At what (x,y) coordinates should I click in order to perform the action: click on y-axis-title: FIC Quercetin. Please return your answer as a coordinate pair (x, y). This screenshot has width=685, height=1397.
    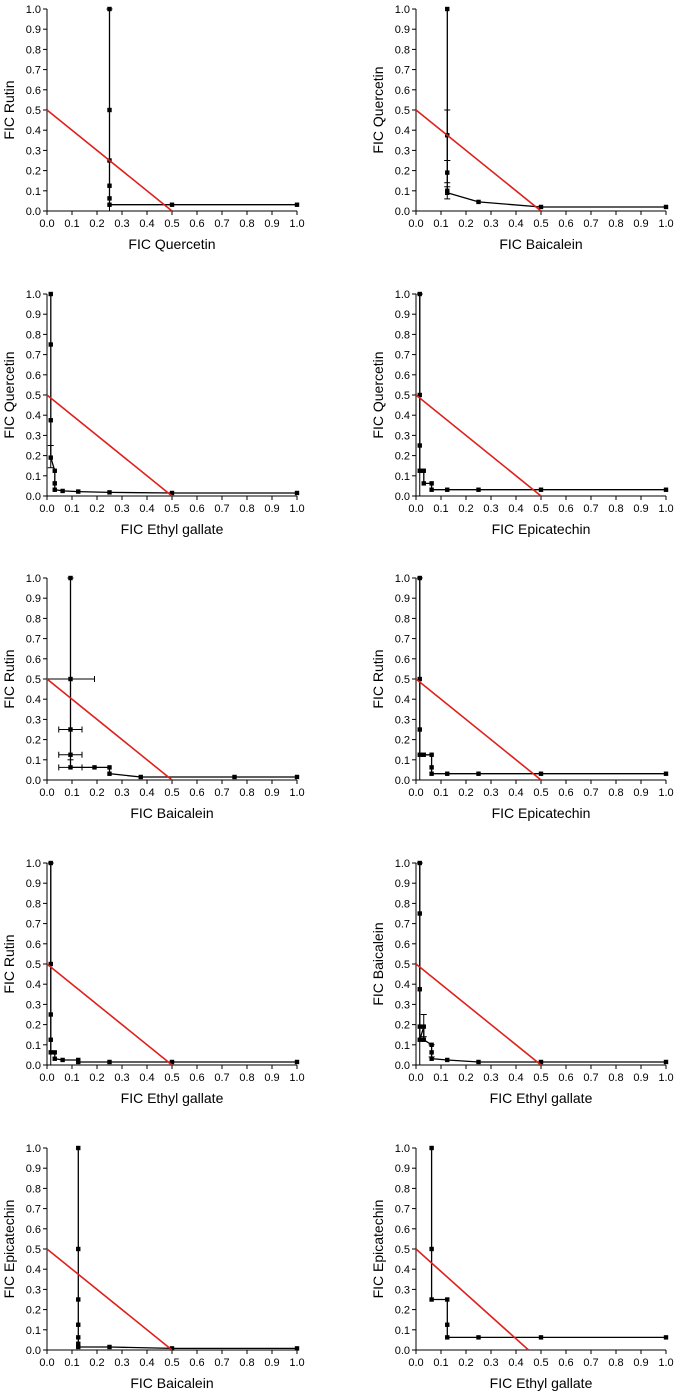
    Looking at the image, I should click on (9, 394).